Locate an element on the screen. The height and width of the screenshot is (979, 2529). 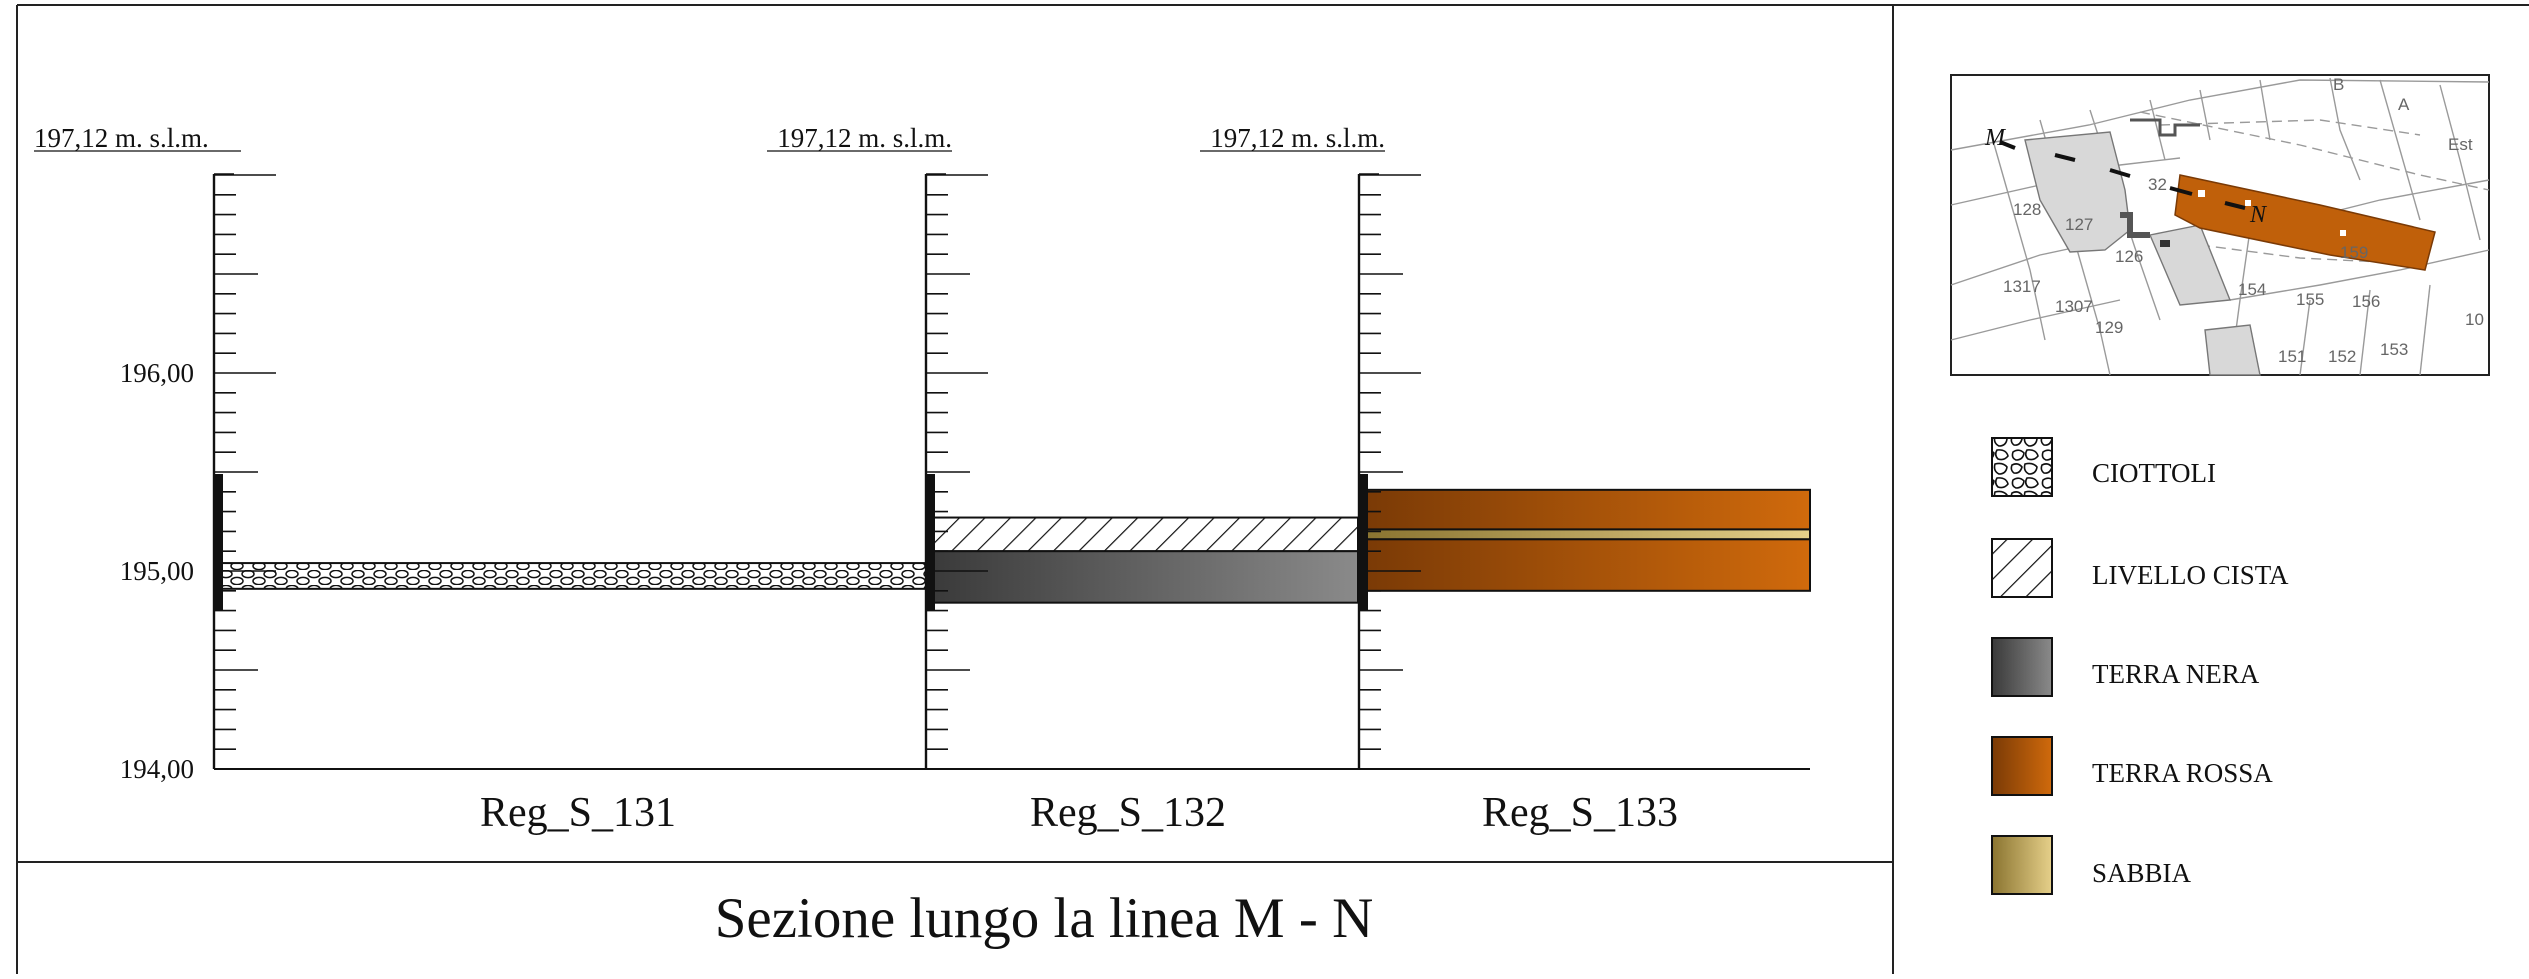
map-cell-label: A is located at coordinates (2404, 104).